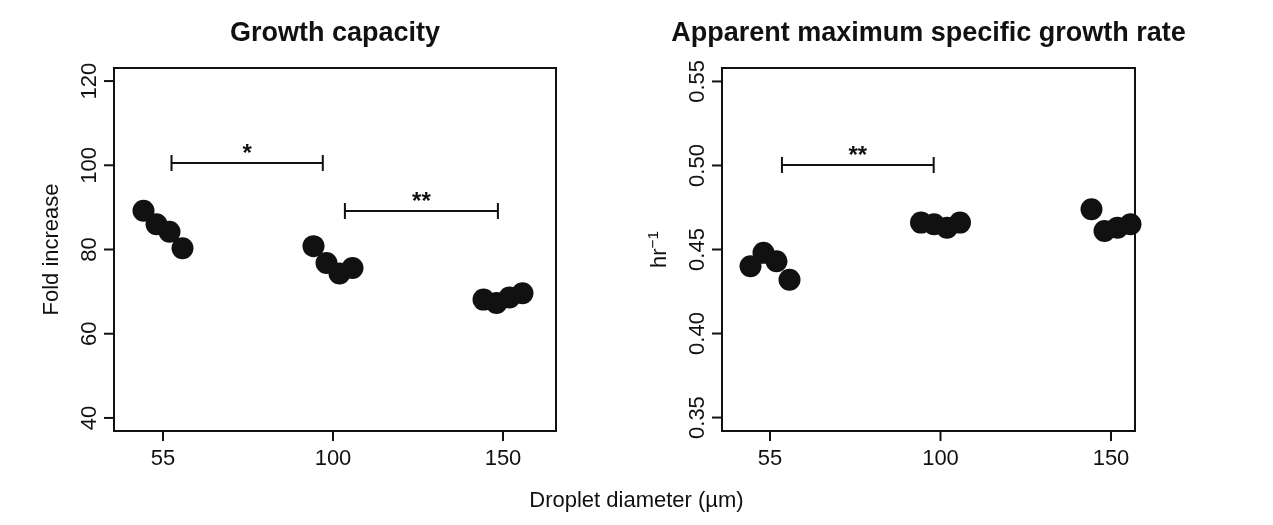  Describe the element at coordinates (335, 32) in the screenshot. I see `chart-title: Growth capacity` at that location.